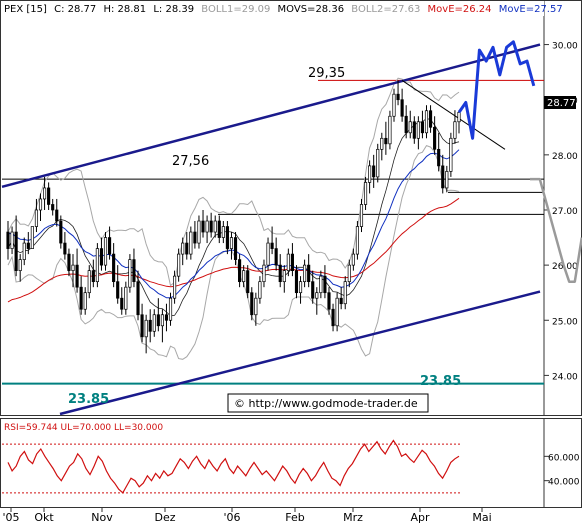 This screenshot has width=582, height=530. What do you see at coordinates (235, 9) in the screenshot?
I see `header-boll1: BOLL1=29.09` at bounding box center [235, 9].